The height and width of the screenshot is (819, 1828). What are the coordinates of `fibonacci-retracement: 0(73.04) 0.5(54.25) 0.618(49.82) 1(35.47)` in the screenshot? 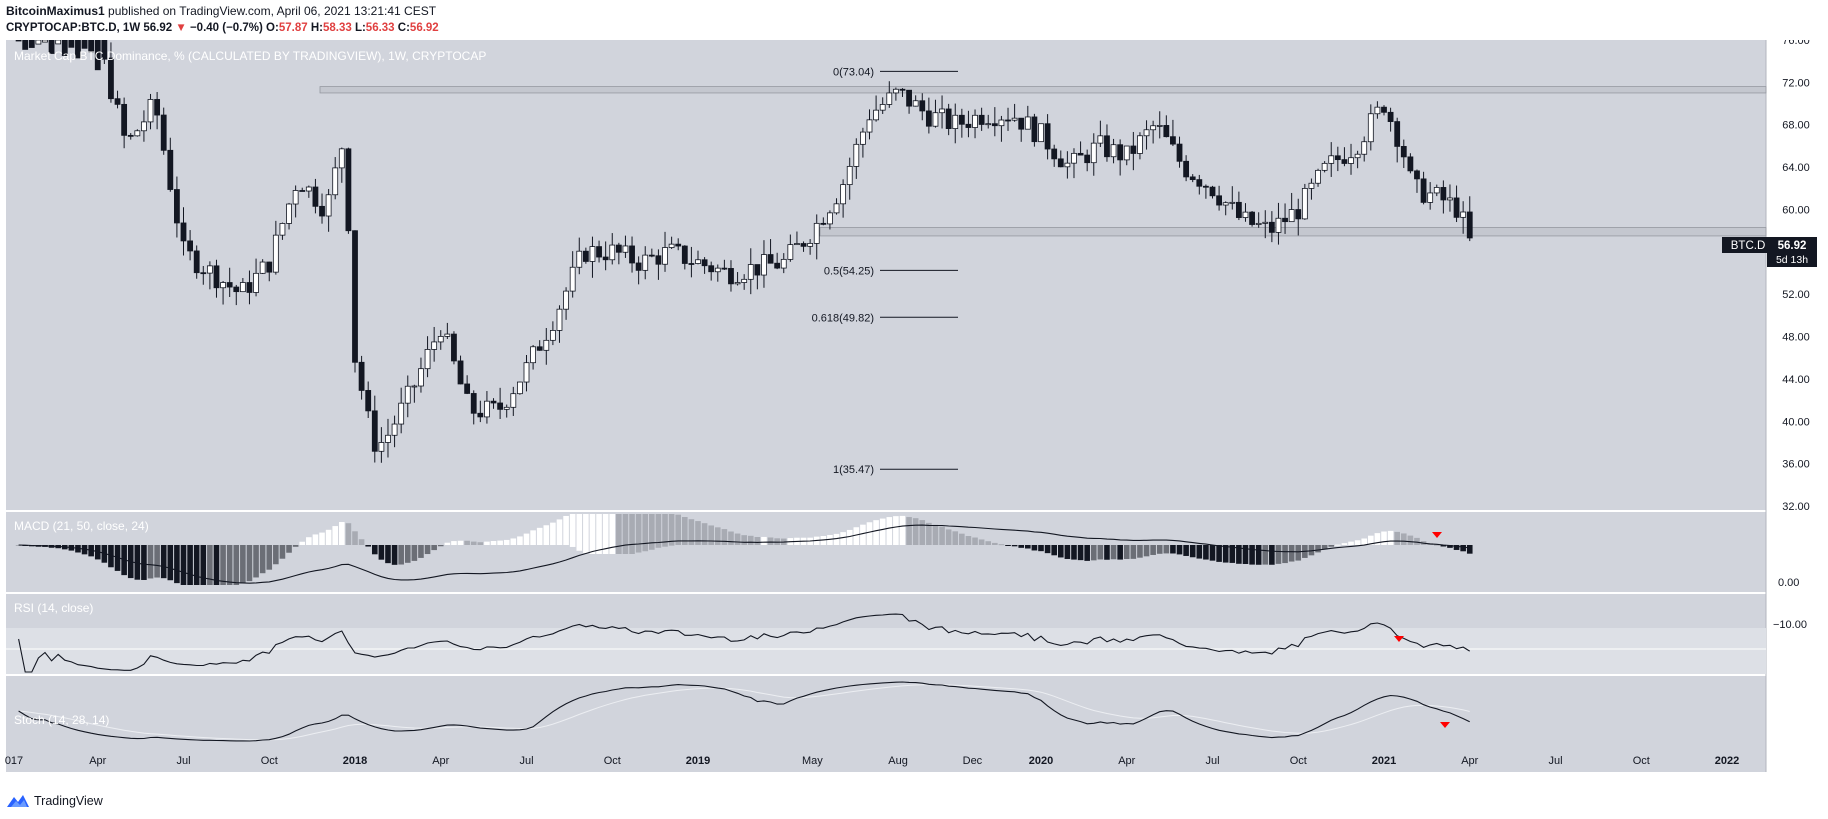 It's located at (885, 271).